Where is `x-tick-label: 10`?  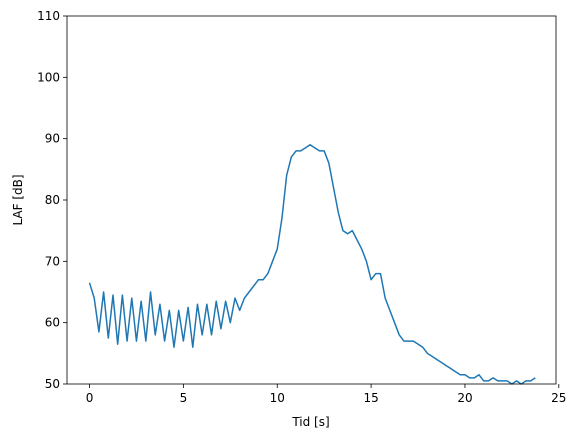 x-tick-label: 10 is located at coordinates (277, 398).